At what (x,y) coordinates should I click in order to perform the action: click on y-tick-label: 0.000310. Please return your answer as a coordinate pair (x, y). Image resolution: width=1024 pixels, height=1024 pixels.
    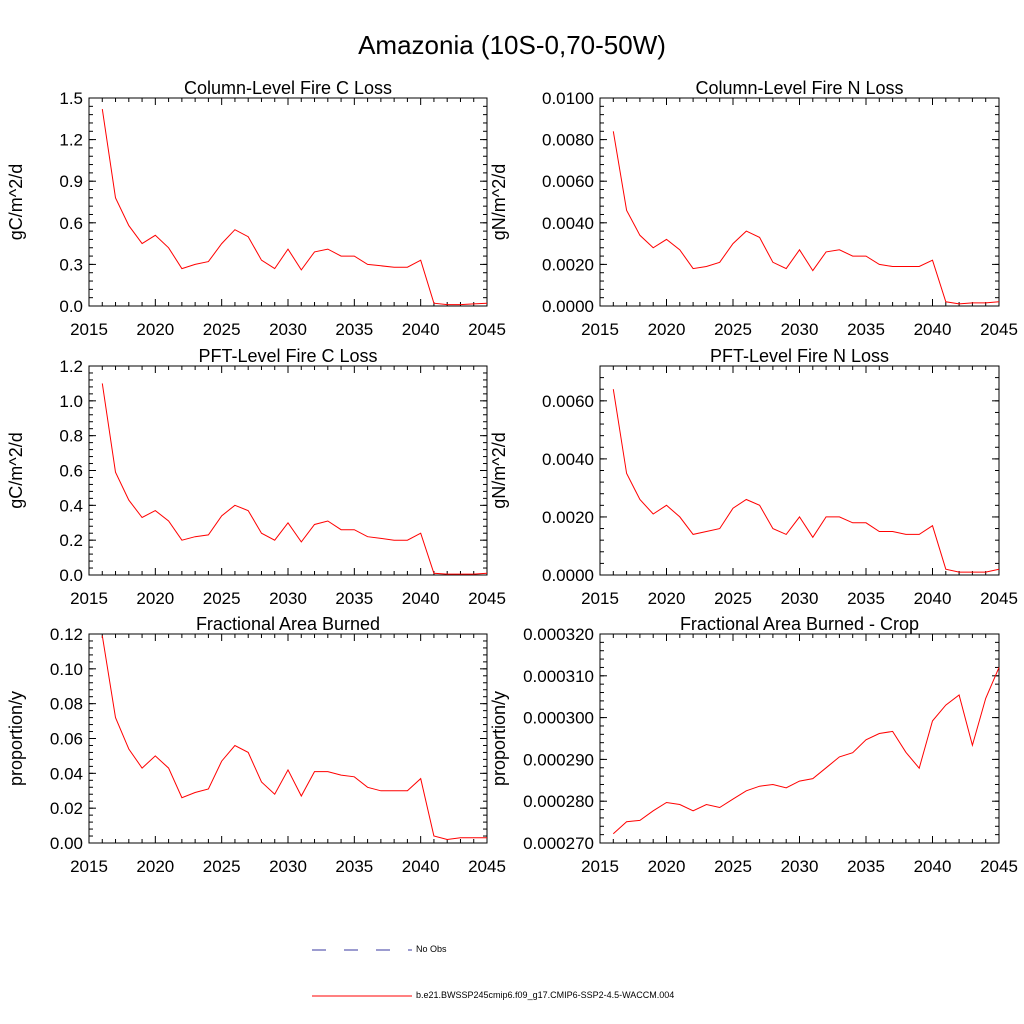
    Looking at the image, I should click on (558, 676).